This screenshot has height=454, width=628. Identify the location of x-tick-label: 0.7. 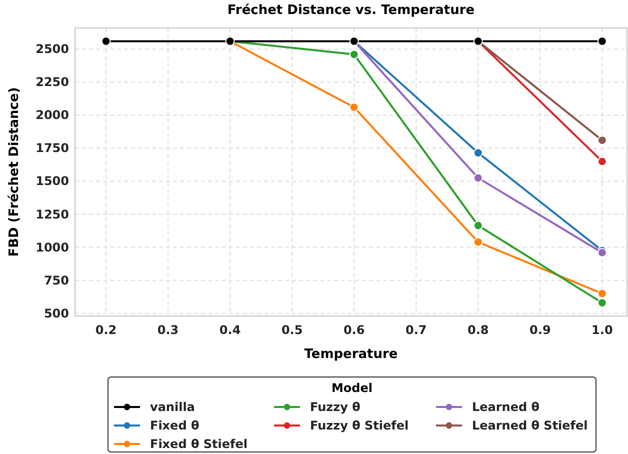
(416, 330).